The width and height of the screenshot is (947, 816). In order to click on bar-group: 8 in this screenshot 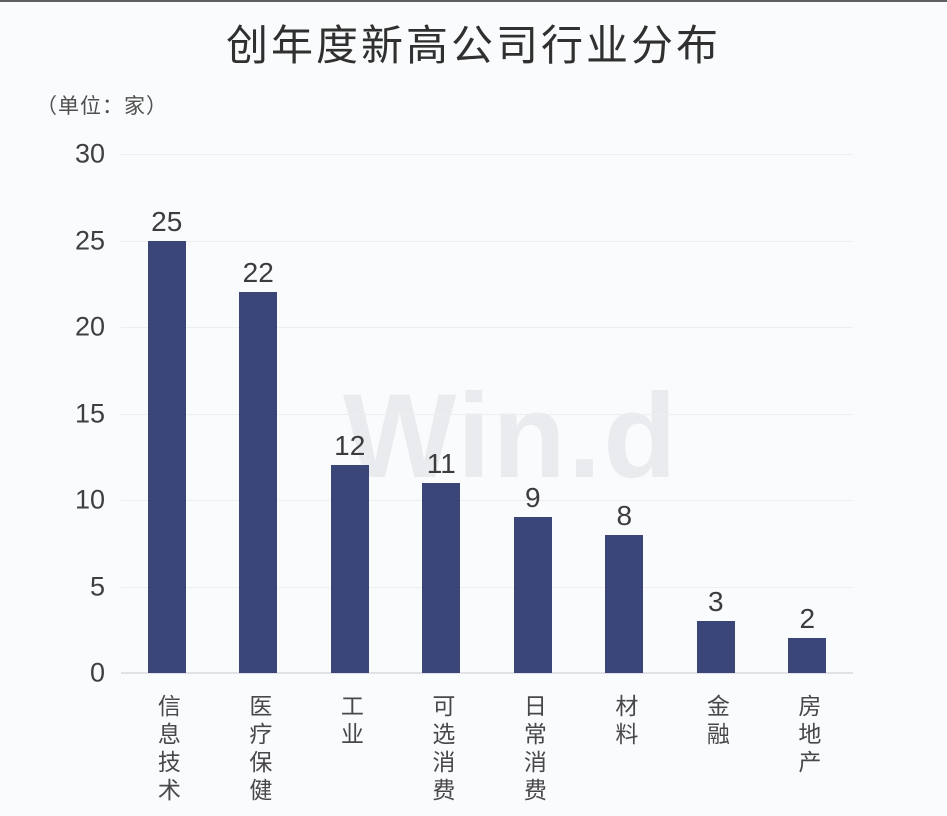, I will do `click(625, 413)`.